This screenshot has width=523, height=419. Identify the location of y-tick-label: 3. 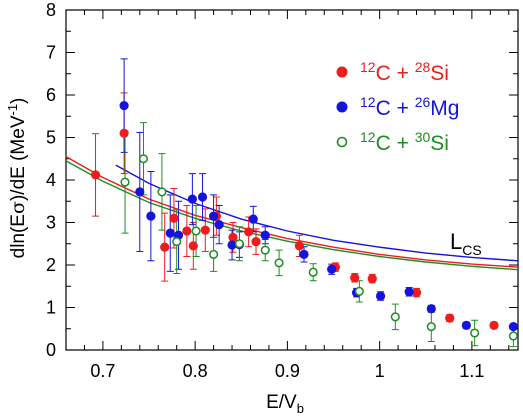
(51, 223).